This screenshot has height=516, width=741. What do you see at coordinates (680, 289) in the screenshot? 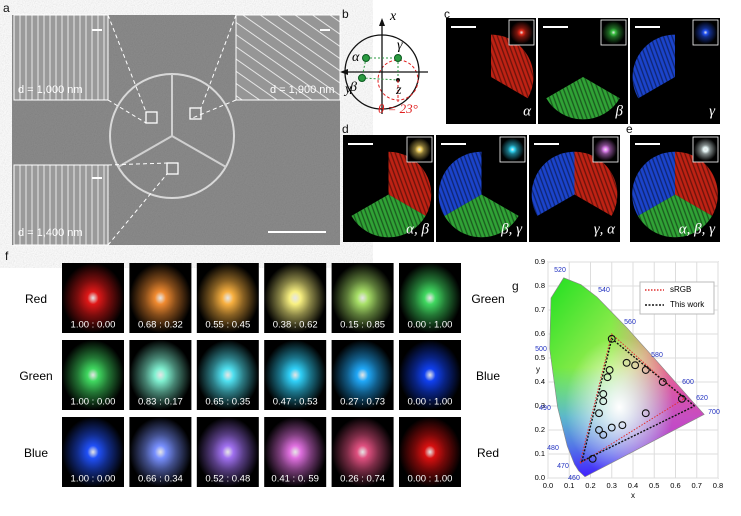
I see `legend-label: sRGB` at bounding box center [680, 289].